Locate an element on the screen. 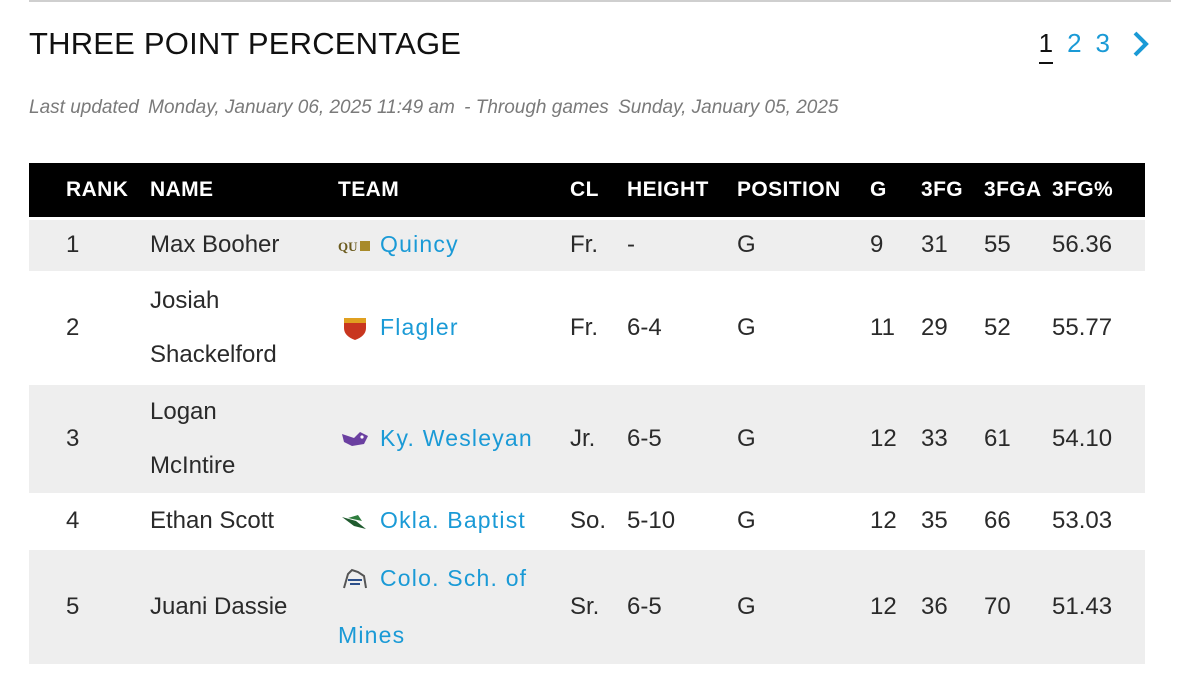 Image resolution: width=1200 pixels, height=675 pixels. team-link: Okla. Baptist is located at coordinates (453, 520).